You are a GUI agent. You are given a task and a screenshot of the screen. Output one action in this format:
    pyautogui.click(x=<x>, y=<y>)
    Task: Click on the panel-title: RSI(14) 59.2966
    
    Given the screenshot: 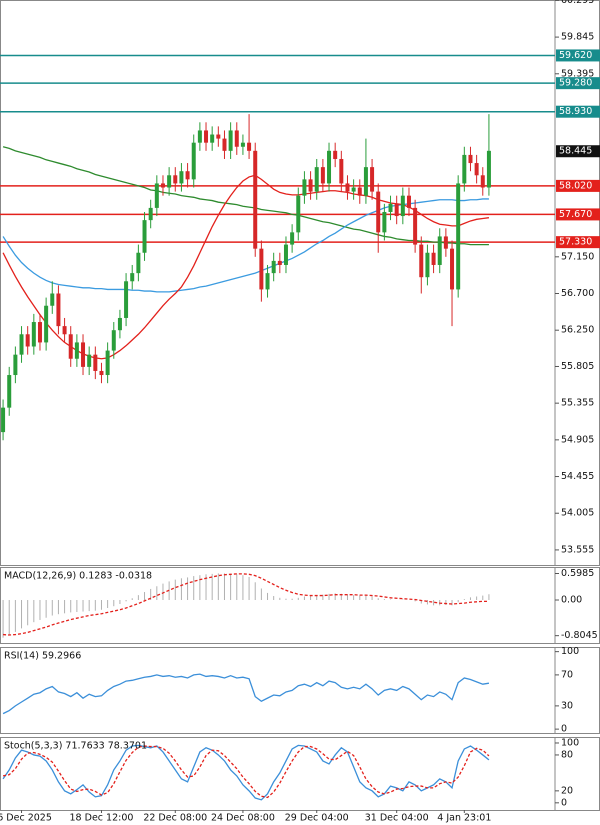 What is the action you would take?
    pyautogui.click(x=42, y=656)
    